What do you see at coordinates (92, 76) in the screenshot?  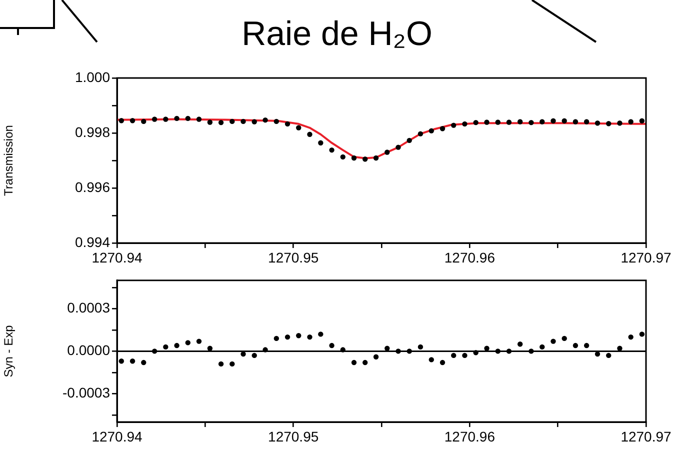 I see `y-tick-label: 1.000` at bounding box center [92, 76].